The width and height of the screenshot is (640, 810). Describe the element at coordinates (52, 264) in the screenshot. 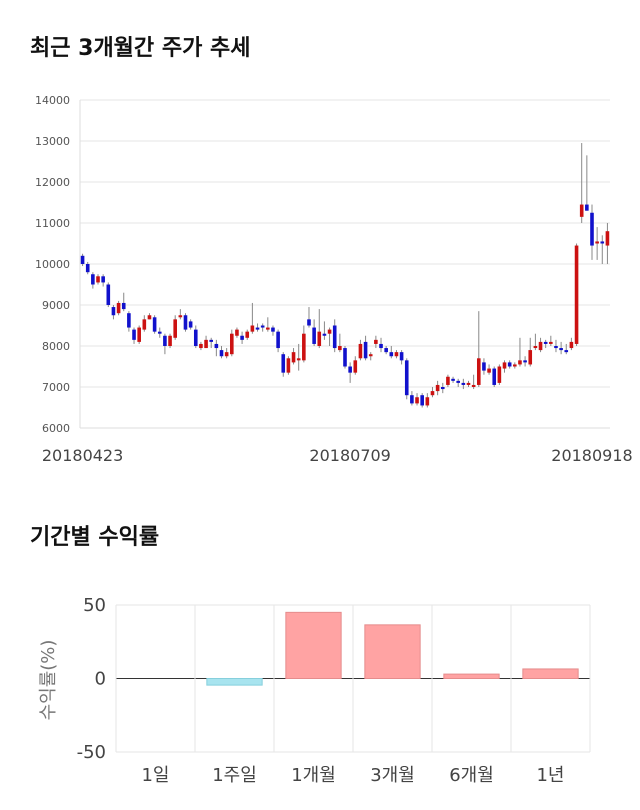

I see `y-tick-label: 10000` at that location.